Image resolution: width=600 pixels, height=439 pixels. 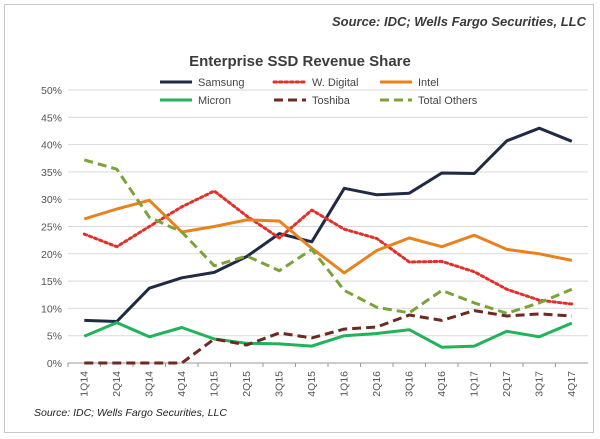 I want to click on chart-title: Enterprise SSD Revenue Share, so click(x=300, y=61).